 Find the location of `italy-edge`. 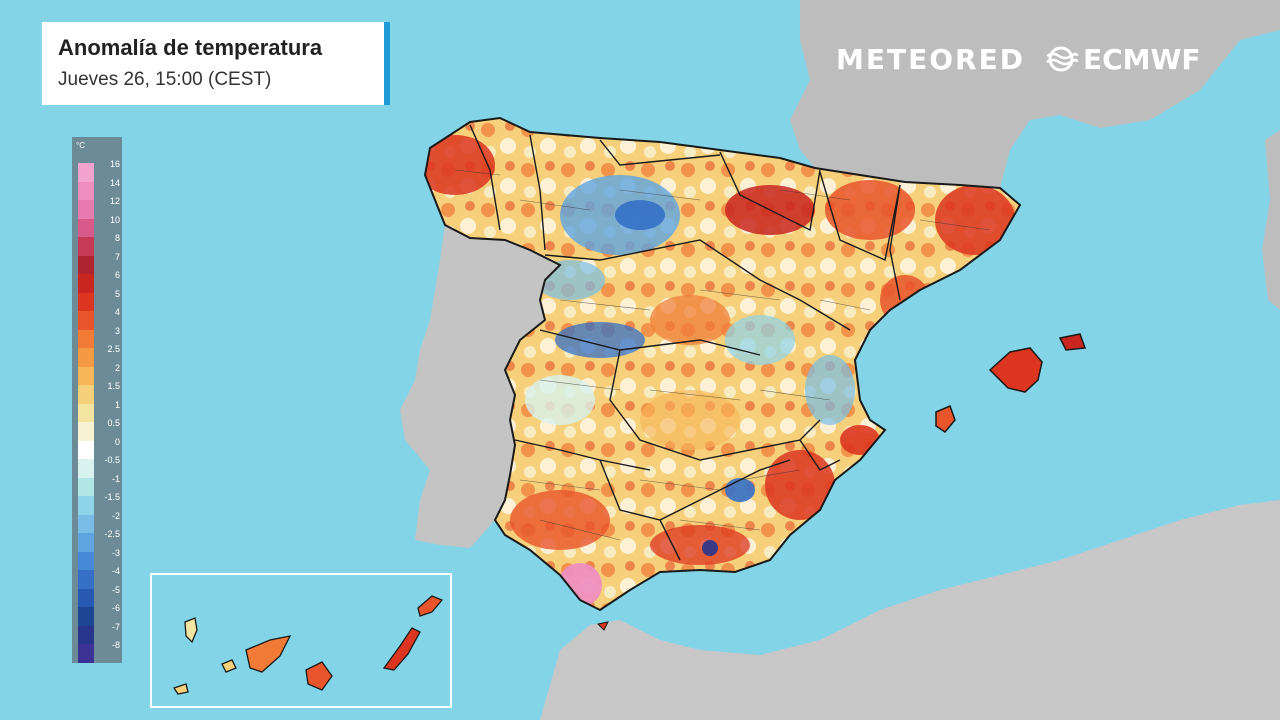

italy-edge is located at coordinates (1271, 220).